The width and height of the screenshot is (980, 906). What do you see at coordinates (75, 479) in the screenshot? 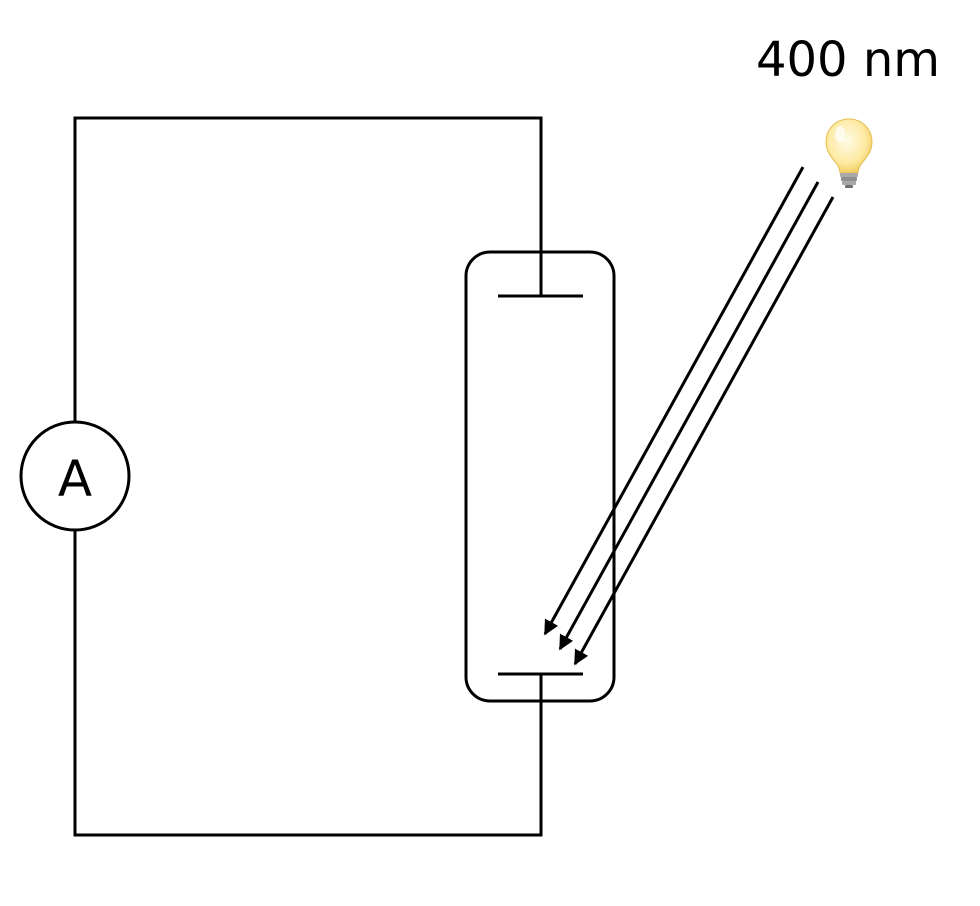
I see `ammeter-label: A` at bounding box center [75, 479].